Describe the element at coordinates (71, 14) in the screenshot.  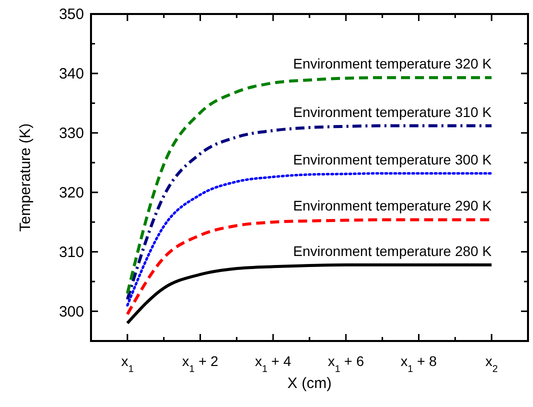
I see `y-tick-label: 350` at that location.